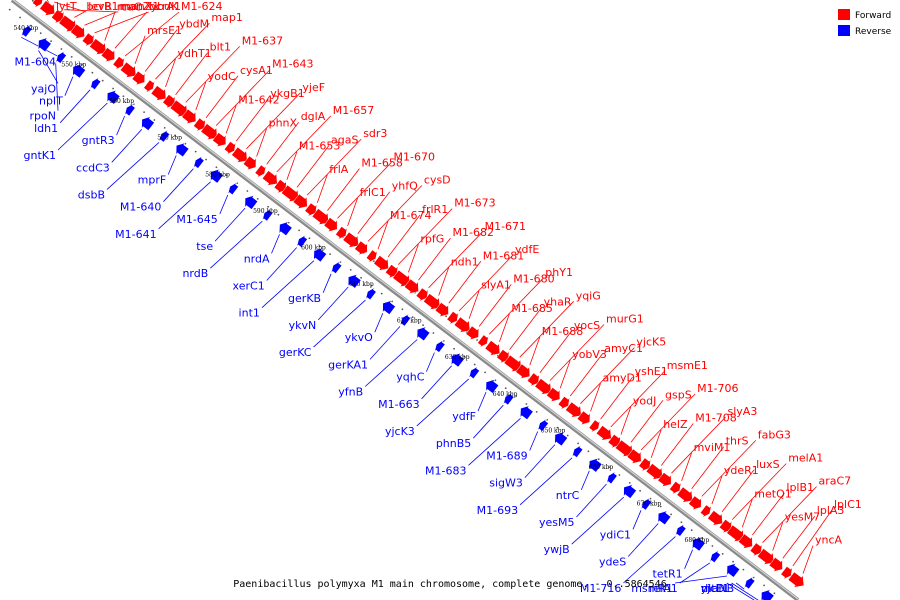 The image size is (900, 600). Describe the element at coordinates (295, 352) in the screenshot. I see `reverse-gene-label: gerKC` at that location.